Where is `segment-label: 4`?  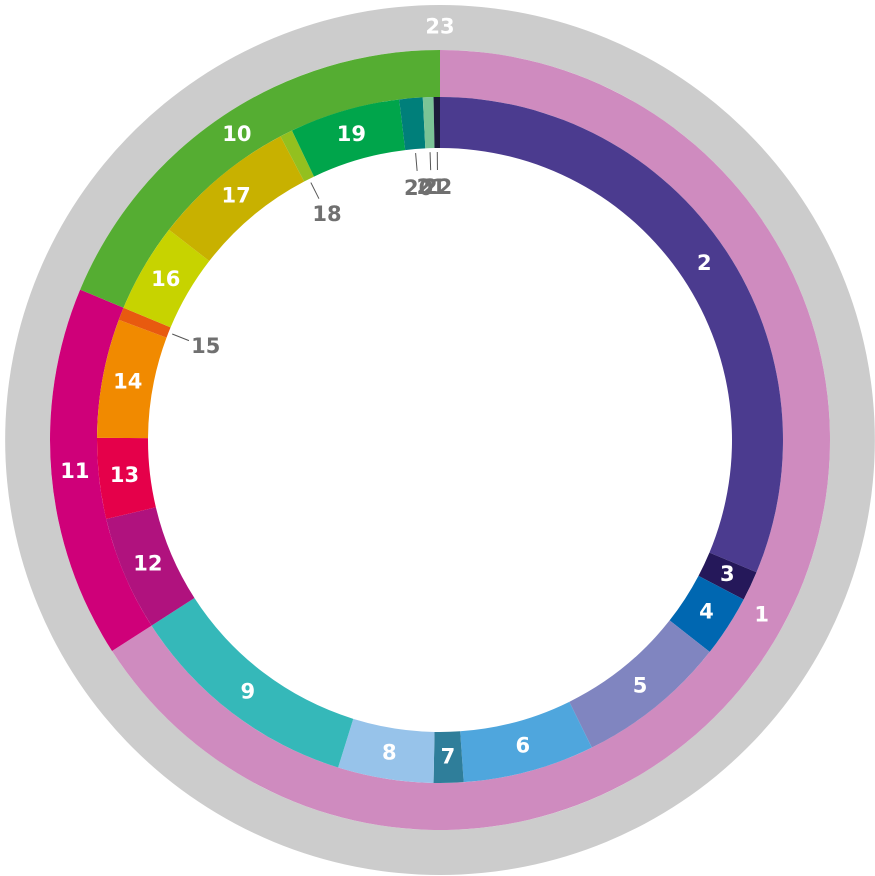
segment-label: 4 is located at coordinates (706, 612).